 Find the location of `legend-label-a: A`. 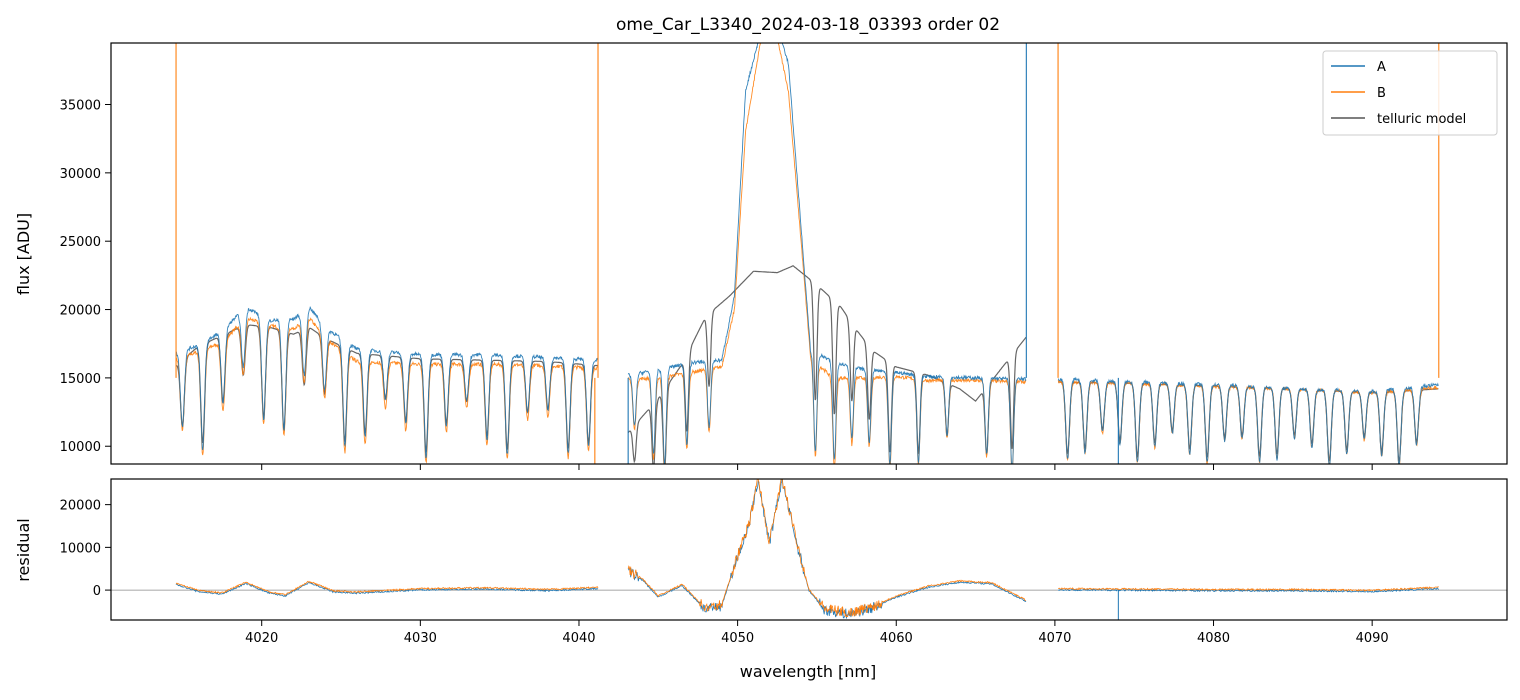

legend-label-a: A is located at coordinates (1381, 67).